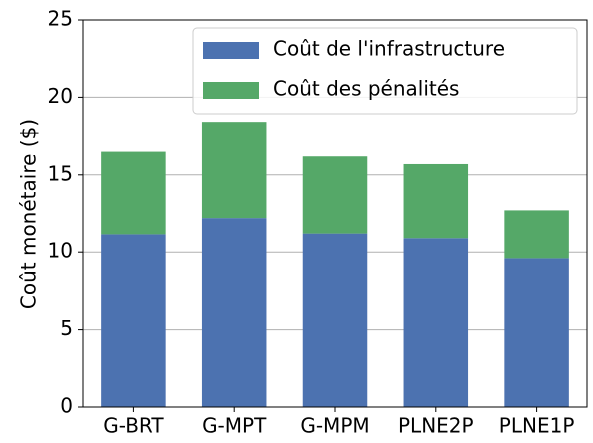  I want to click on y-tick-label: 20, so click(60, 96).